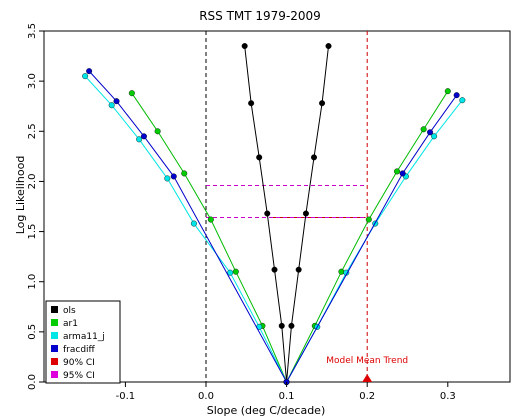 The width and height of the screenshot is (520, 420). What do you see at coordinates (84, 337) in the screenshot?
I see `legend-label: arma11_j` at bounding box center [84, 337].